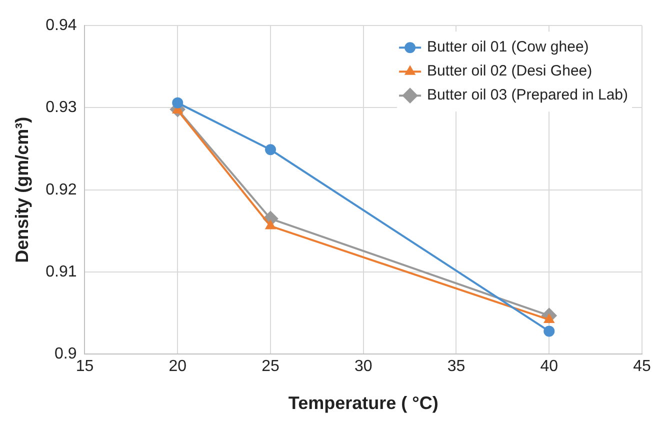 Image resolution: width=664 pixels, height=427 pixels. I want to click on y-axis-title: Density (gm/cm³), so click(22, 189).